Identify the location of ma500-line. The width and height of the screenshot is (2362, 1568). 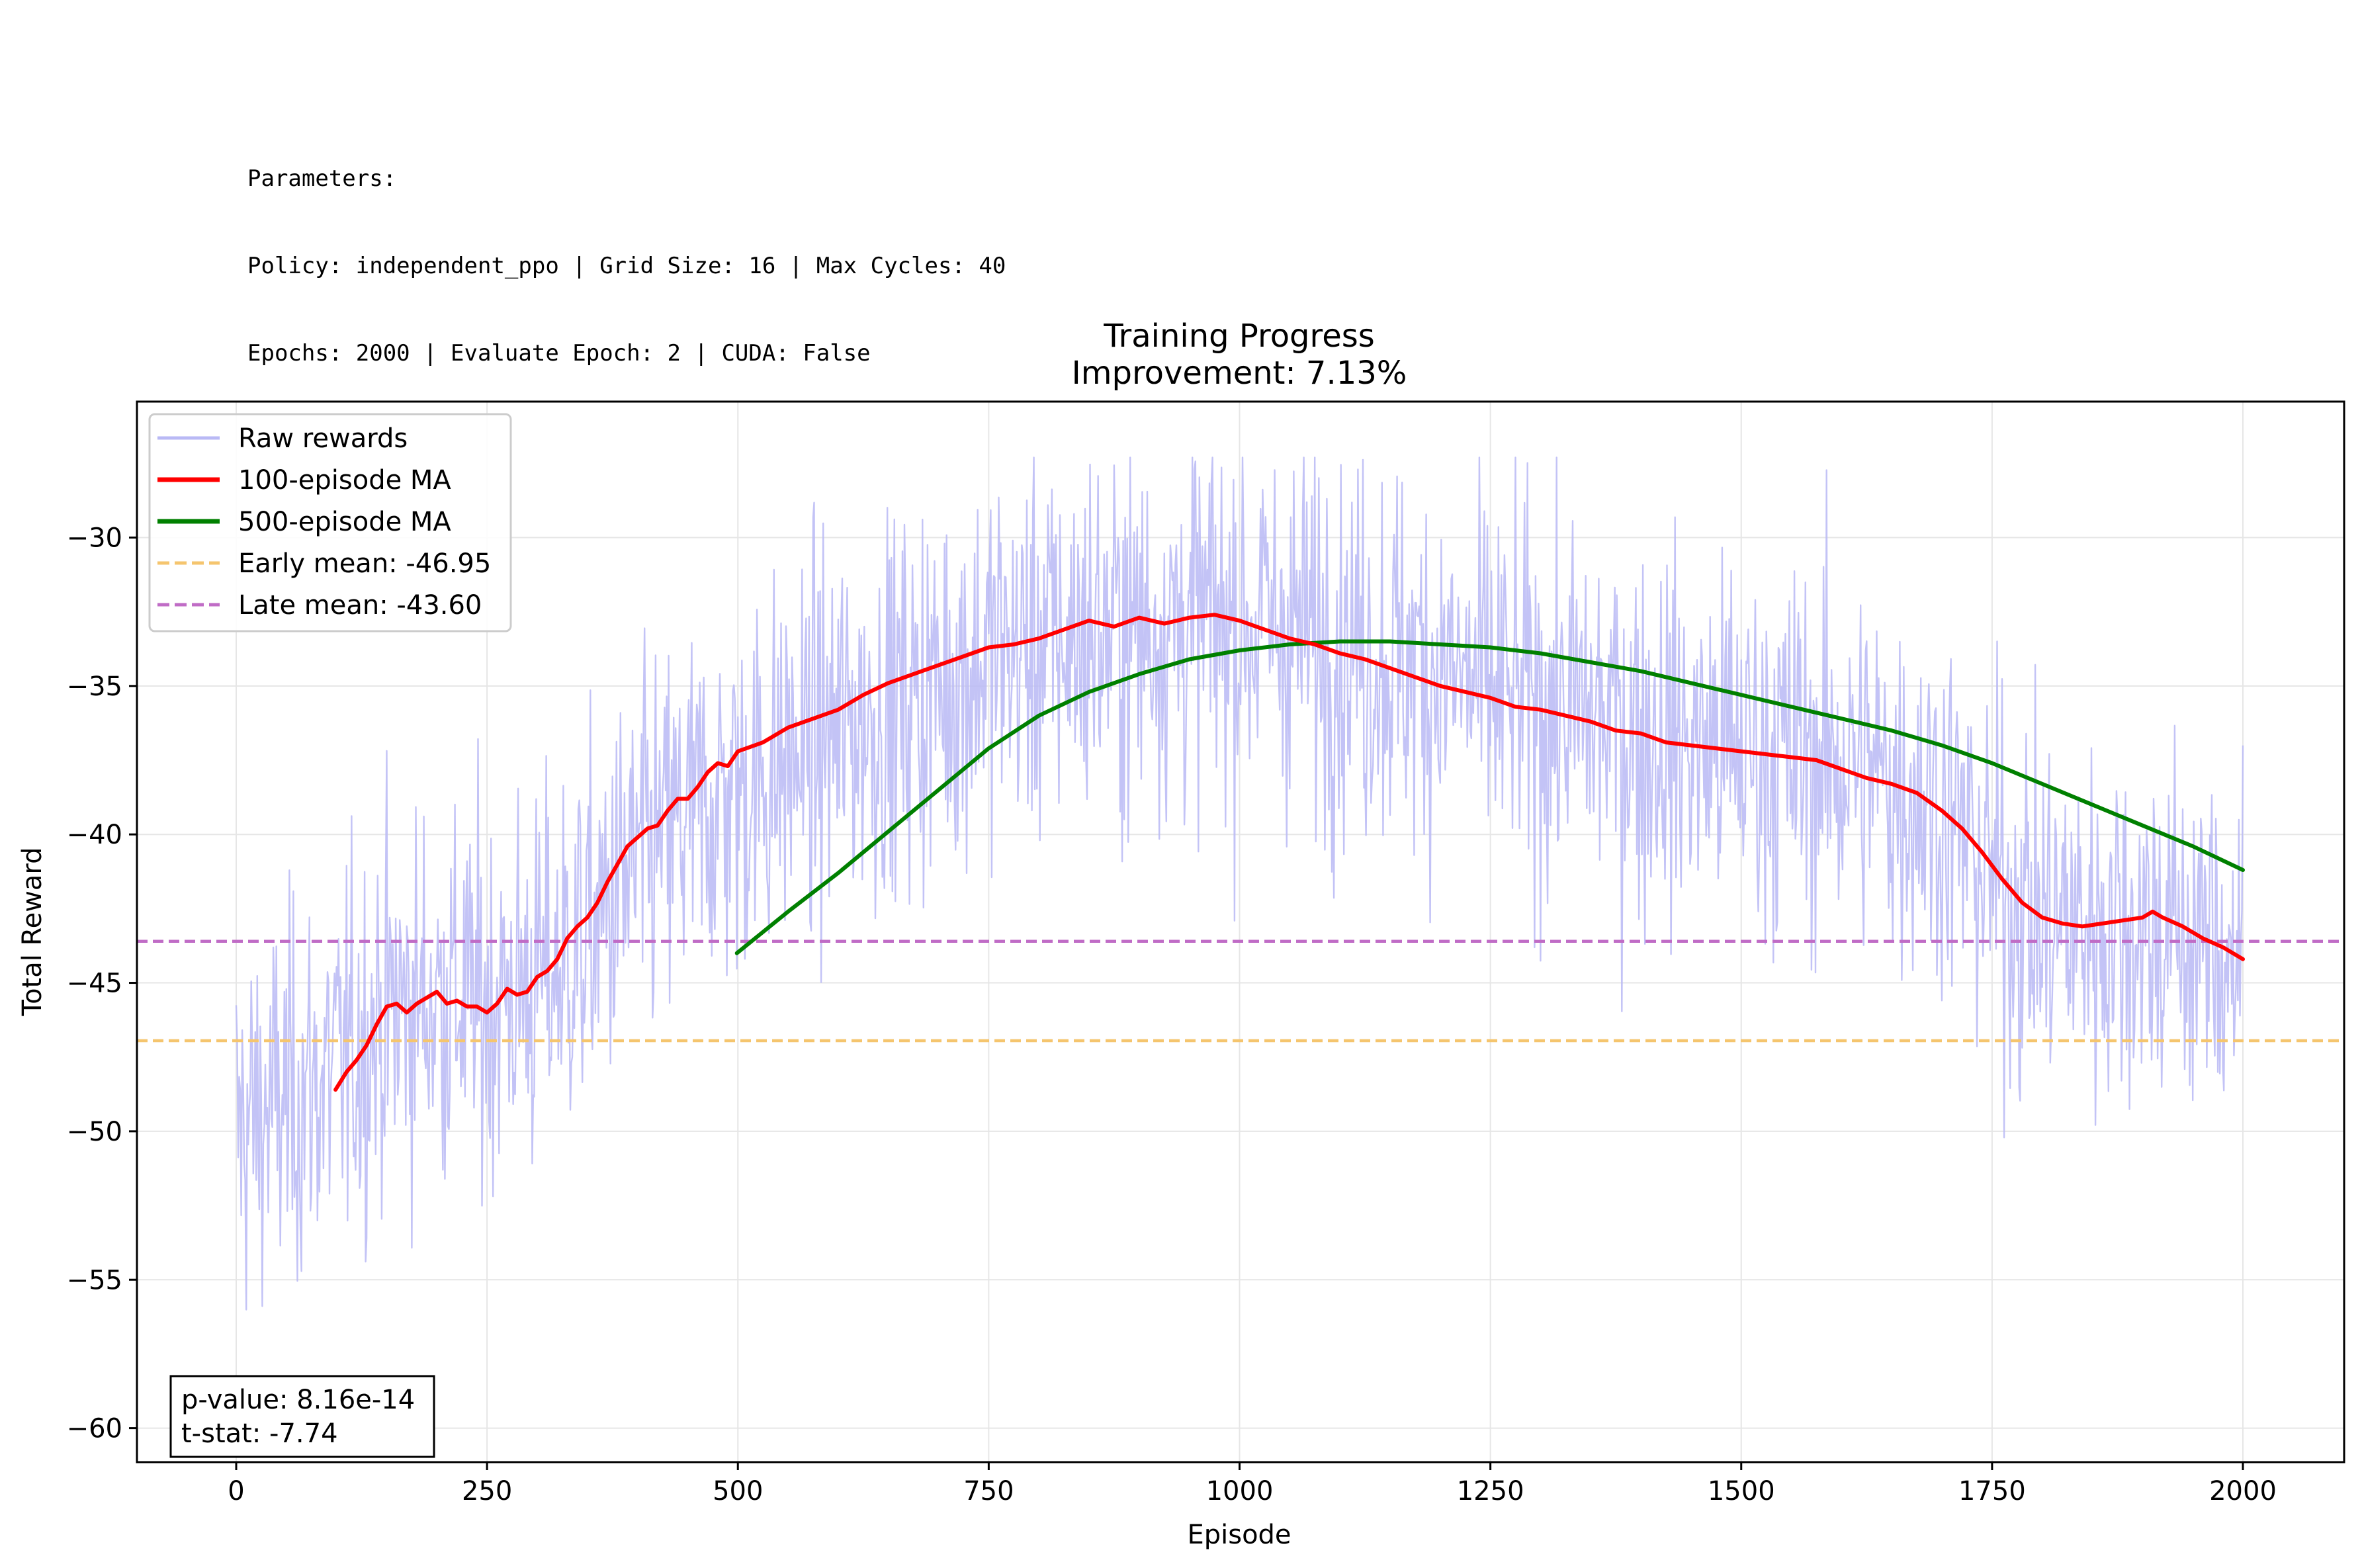
(1489, 797).